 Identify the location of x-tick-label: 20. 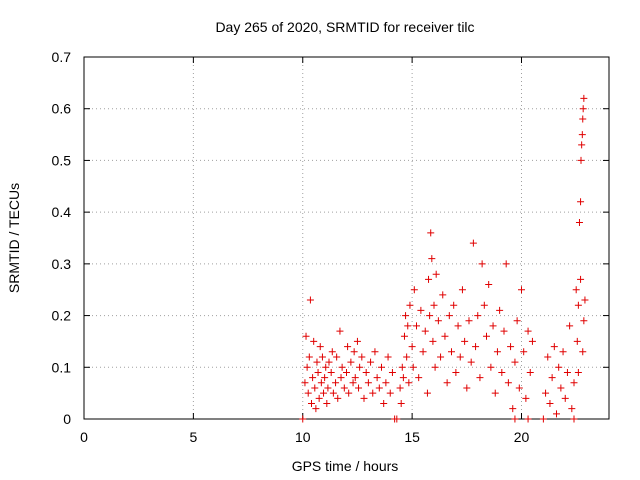
(522, 437).